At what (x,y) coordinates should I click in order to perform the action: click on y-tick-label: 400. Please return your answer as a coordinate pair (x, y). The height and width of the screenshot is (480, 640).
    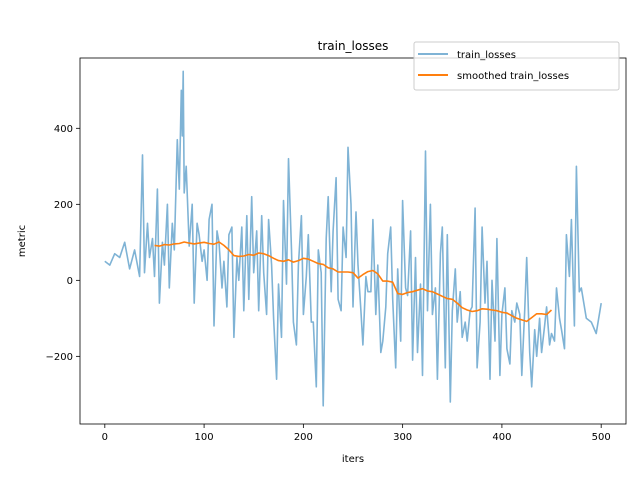
    Looking at the image, I should click on (63, 129).